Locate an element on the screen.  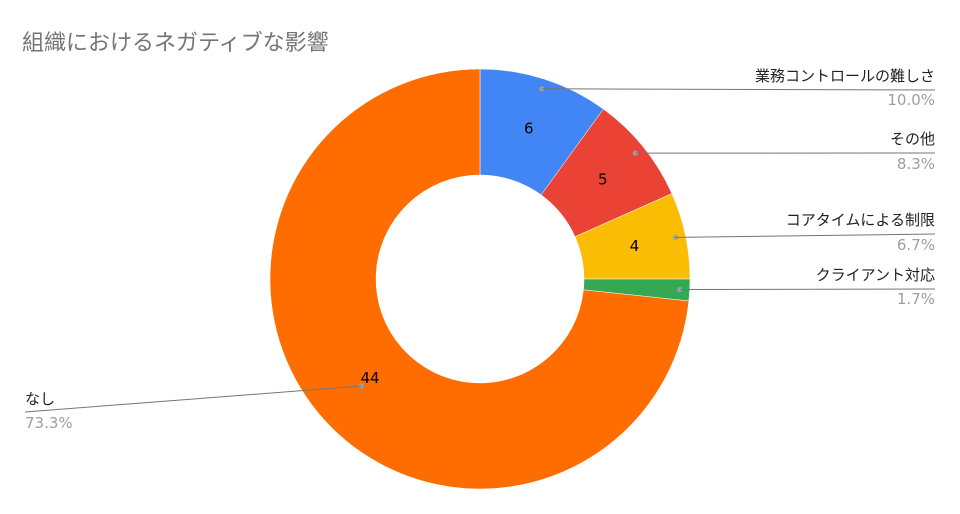
slice-name-label: 業務コントロールの難しさ is located at coordinates (845, 76).